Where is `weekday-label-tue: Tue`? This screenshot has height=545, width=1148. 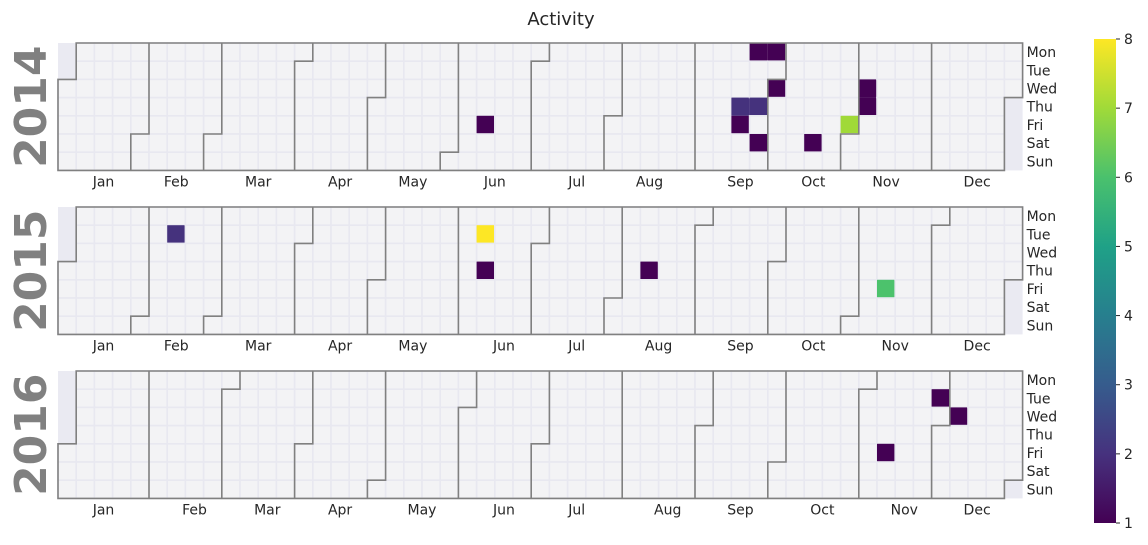
weekday-label-tue: Tue is located at coordinates (1038, 71).